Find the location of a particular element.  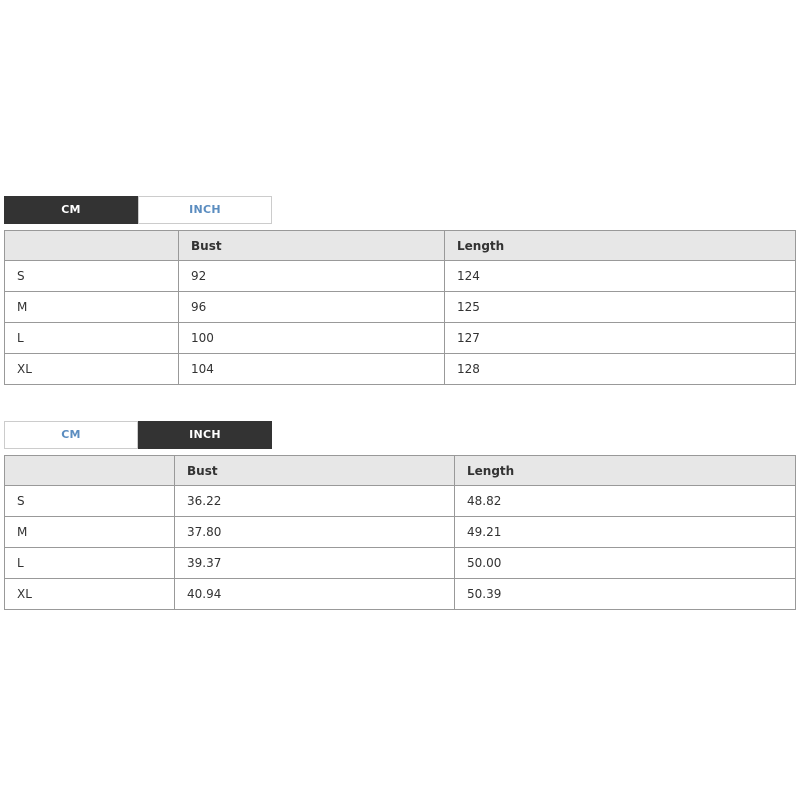

cell-length: 49.21 is located at coordinates (625, 532).